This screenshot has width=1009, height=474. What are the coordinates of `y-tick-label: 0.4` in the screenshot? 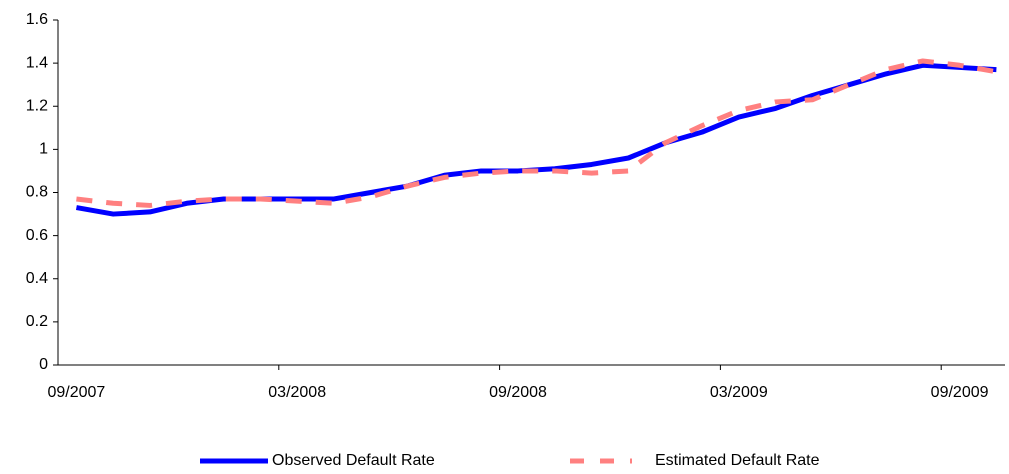 It's located at (37, 278).